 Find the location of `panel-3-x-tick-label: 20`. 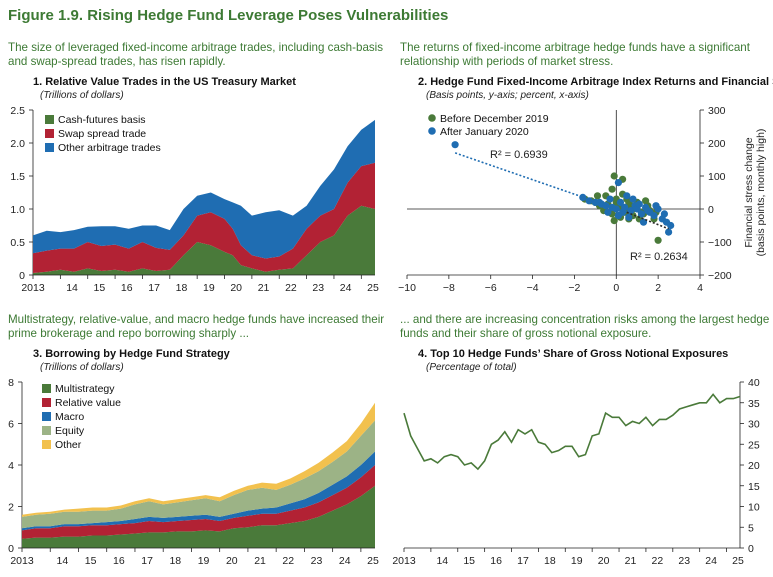

panel-3-x-tick-label: 20 is located at coordinates (232, 561).